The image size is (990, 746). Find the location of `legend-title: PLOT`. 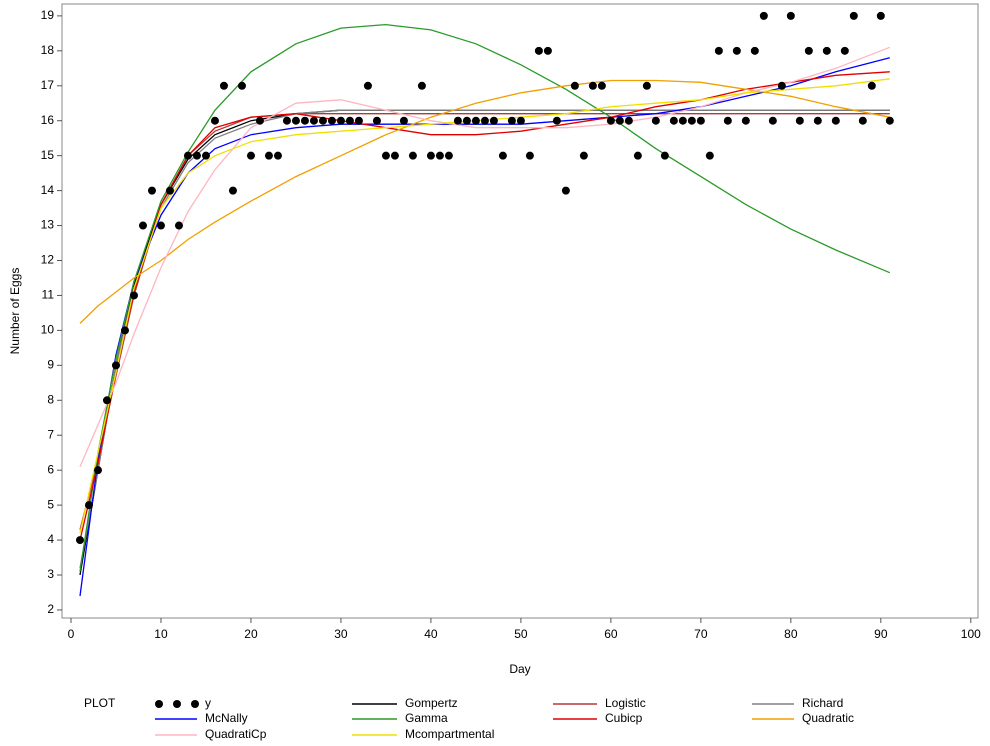

legend-title: PLOT is located at coordinates (100, 703).